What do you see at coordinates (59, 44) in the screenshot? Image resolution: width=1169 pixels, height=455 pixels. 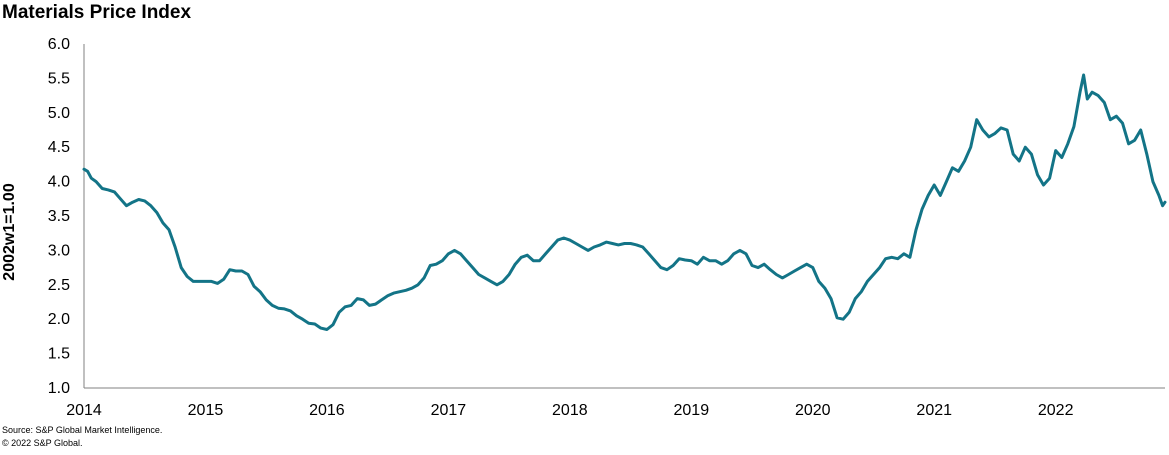 I see `y-tick-label: 6.0` at bounding box center [59, 44].